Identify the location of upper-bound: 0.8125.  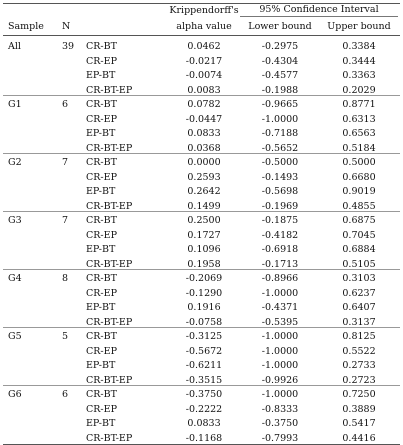
(359, 336).